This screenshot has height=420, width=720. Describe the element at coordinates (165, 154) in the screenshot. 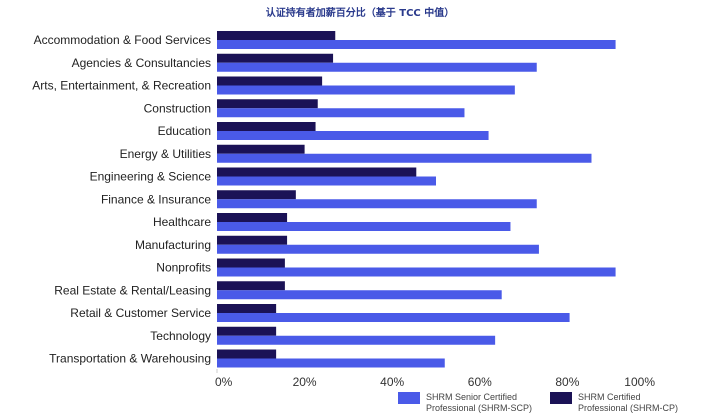

I see `category-label: Energy & Utilities` at that location.